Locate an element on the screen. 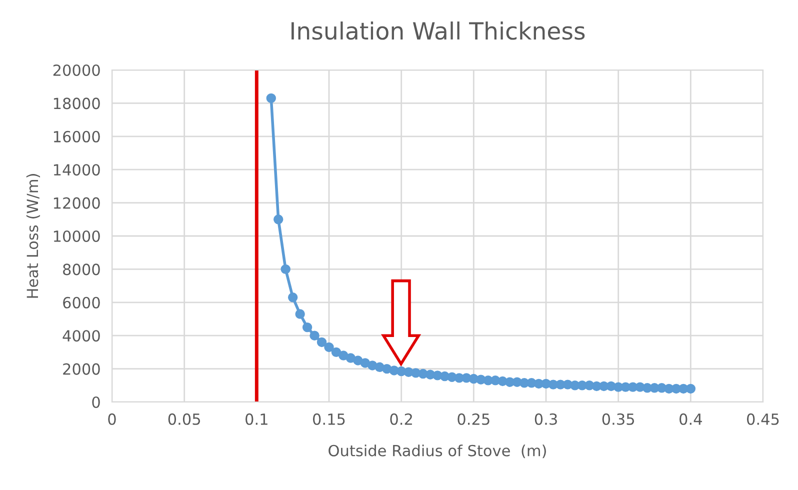 The height and width of the screenshot is (490, 798). y-tick-label: 16000 is located at coordinates (77, 136).